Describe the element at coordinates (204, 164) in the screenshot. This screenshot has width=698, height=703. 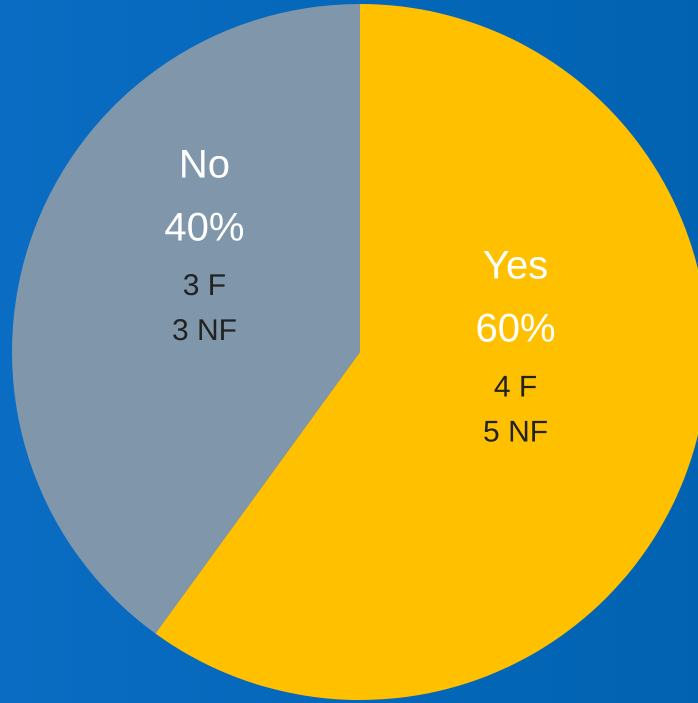
I see `slice-label: No` at that location.